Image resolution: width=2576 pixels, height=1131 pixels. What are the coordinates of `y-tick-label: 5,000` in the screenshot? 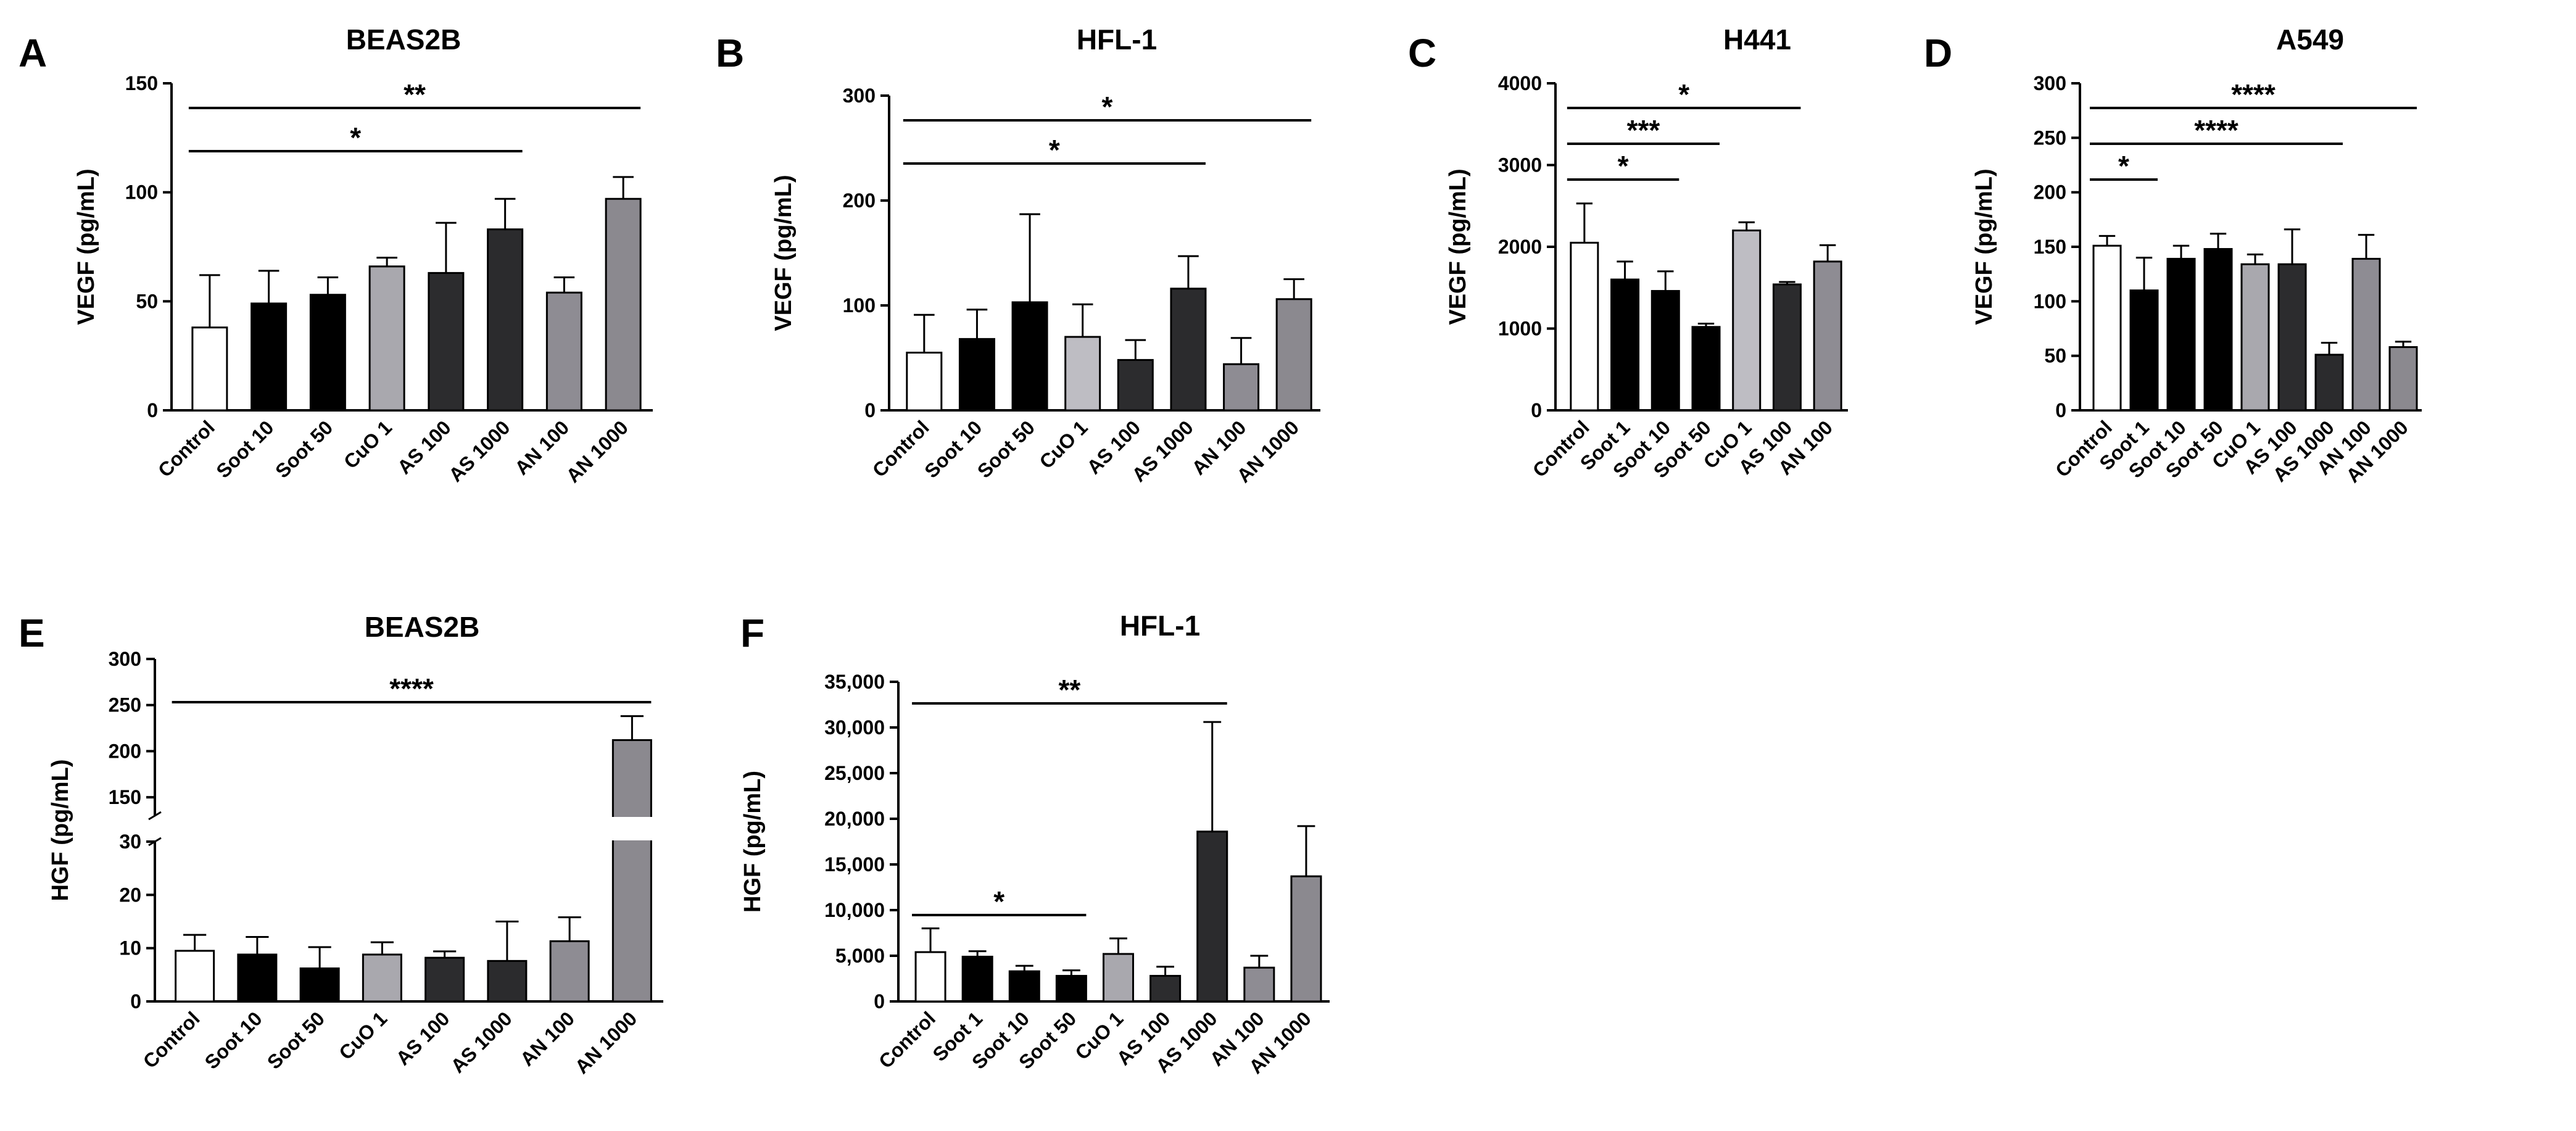 It's located at (860, 956).